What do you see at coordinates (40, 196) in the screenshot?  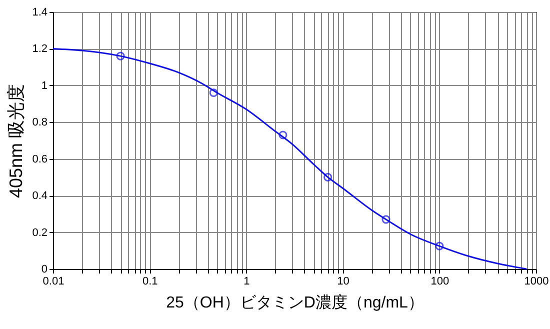 I see `y-tick-label: 0.4` at bounding box center [40, 196].